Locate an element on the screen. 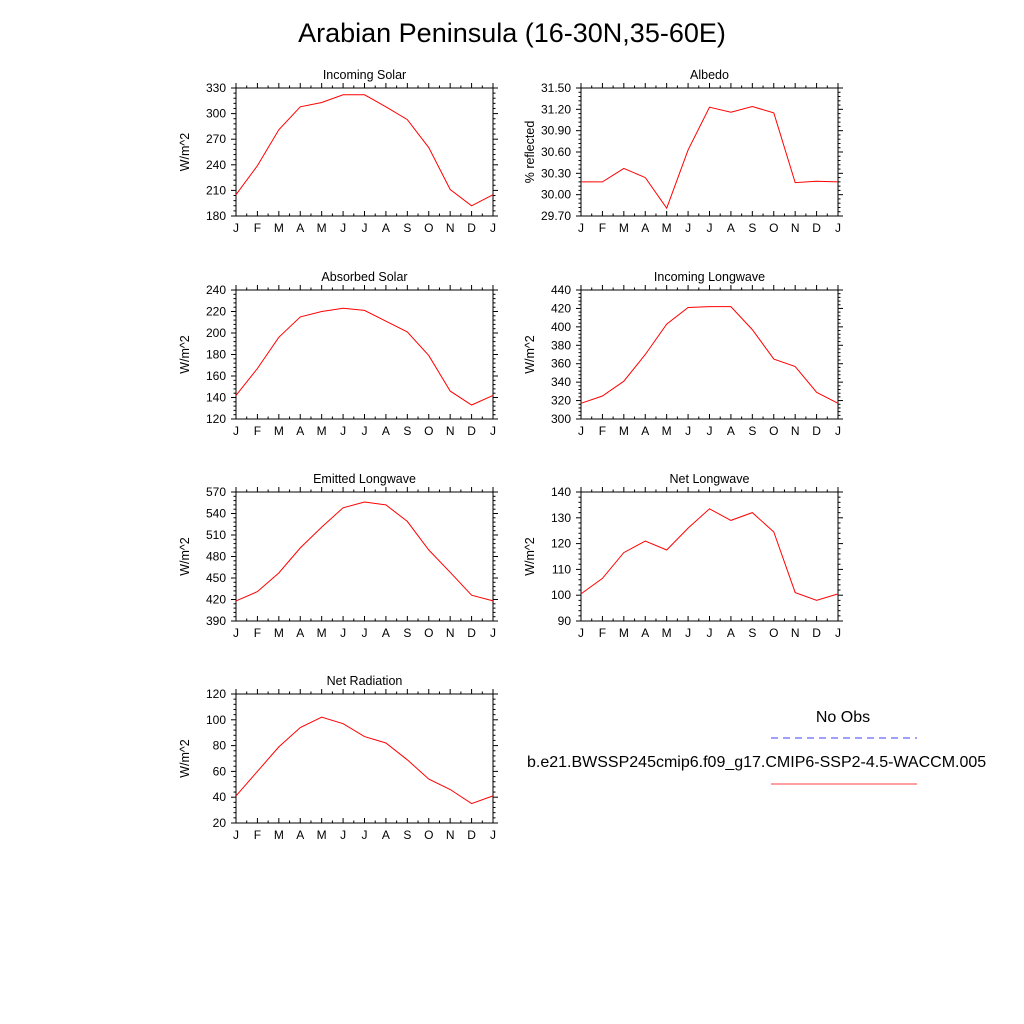 The width and height of the screenshot is (1024, 1024). y-tick-label: 90 is located at coordinates (565, 621).